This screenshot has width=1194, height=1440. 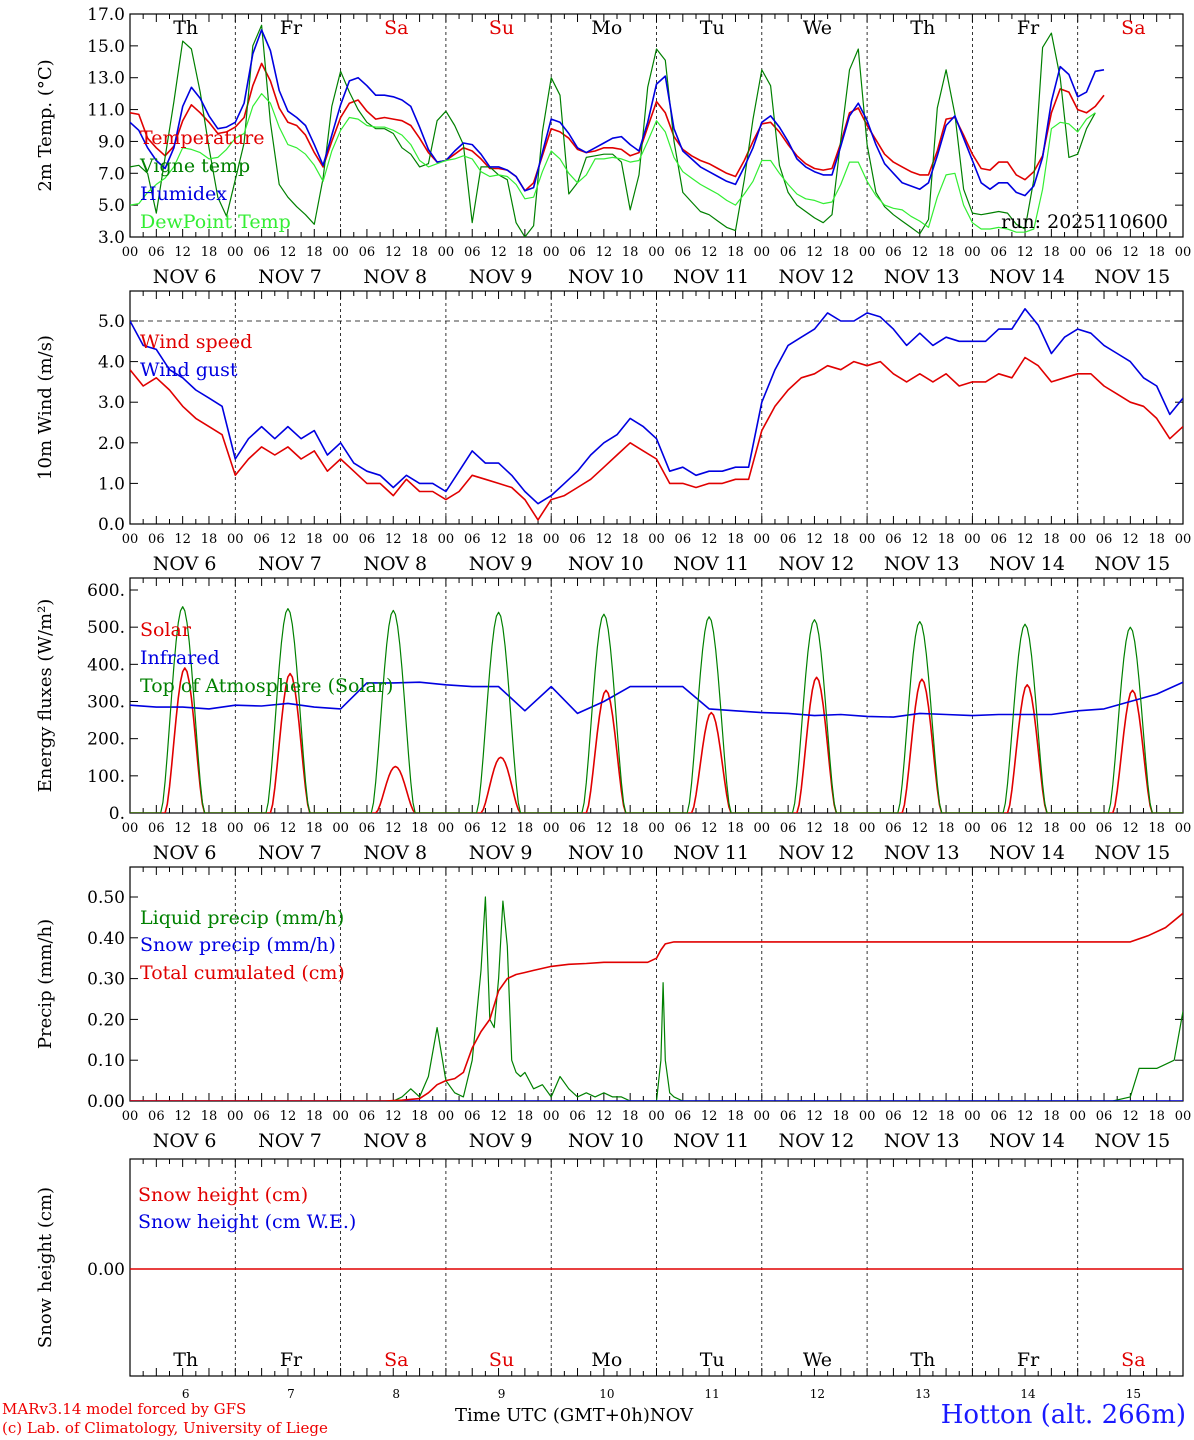 What do you see at coordinates (1027, 564) in the screenshot?
I see `date-label: NOV 14` at bounding box center [1027, 564].